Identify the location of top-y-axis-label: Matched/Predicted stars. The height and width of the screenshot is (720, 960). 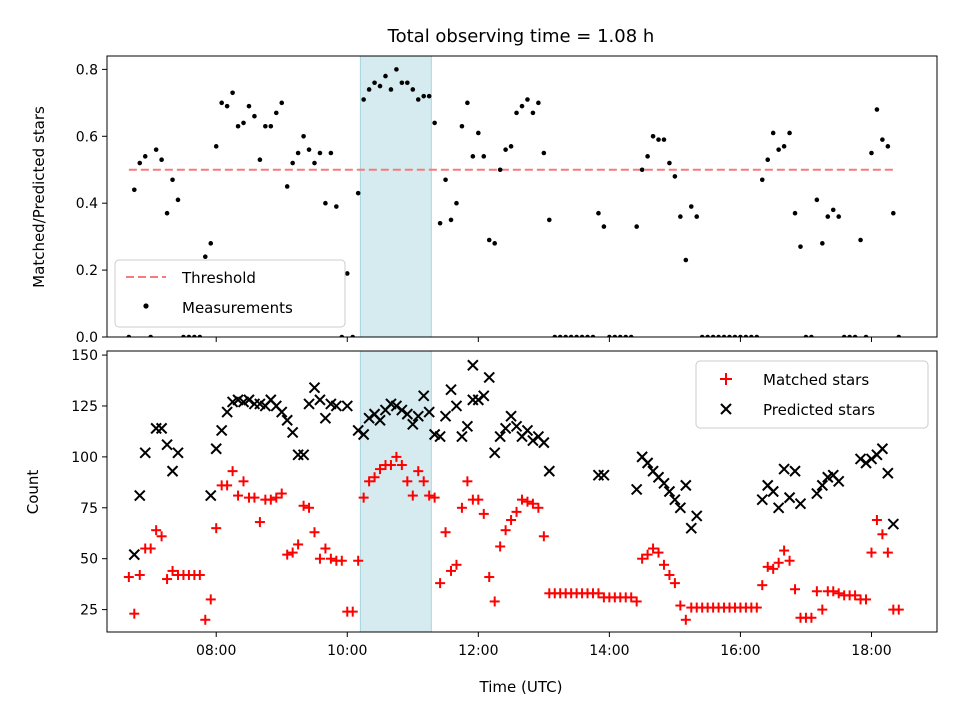
(39, 197).